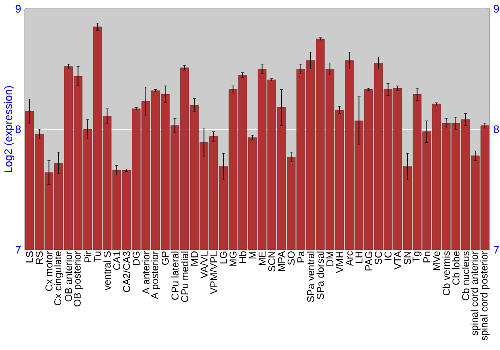 The height and width of the screenshot is (350, 500). What do you see at coordinates (78, 279) in the screenshot?
I see `x-tick-label: OB posterior` at bounding box center [78, 279].